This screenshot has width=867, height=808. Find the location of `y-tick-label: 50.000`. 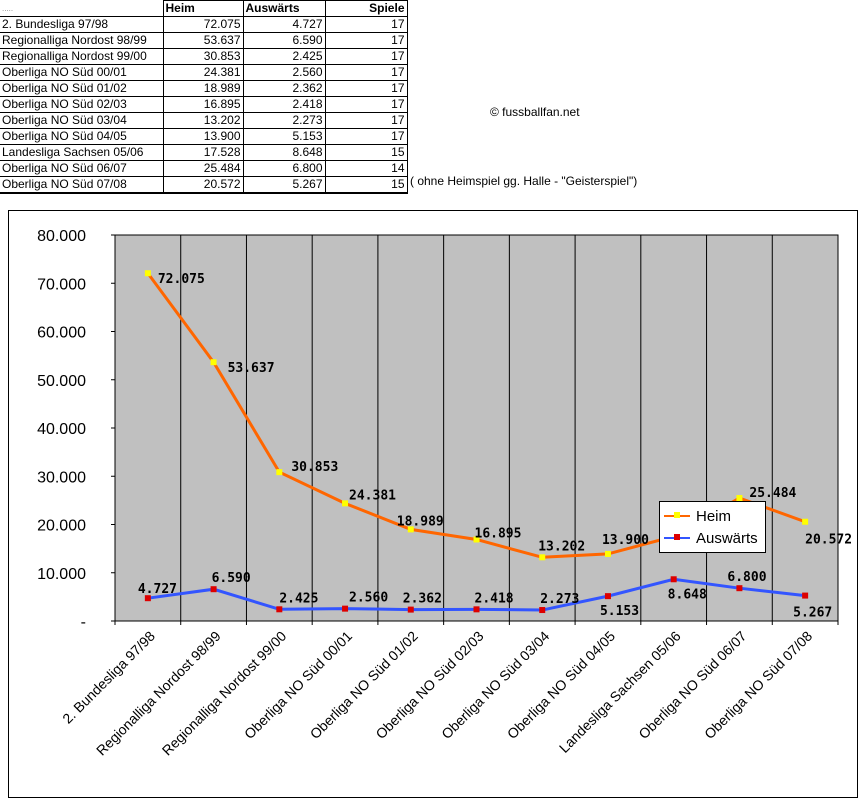

y-tick-label: 50.000 is located at coordinates (61, 381).